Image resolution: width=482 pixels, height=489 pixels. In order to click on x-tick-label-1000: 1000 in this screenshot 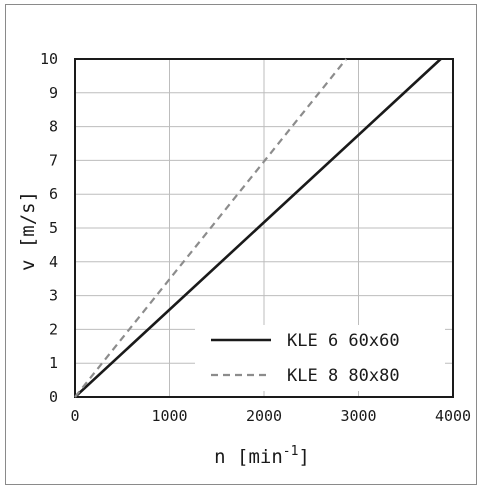, I will do `click(169, 416)`.